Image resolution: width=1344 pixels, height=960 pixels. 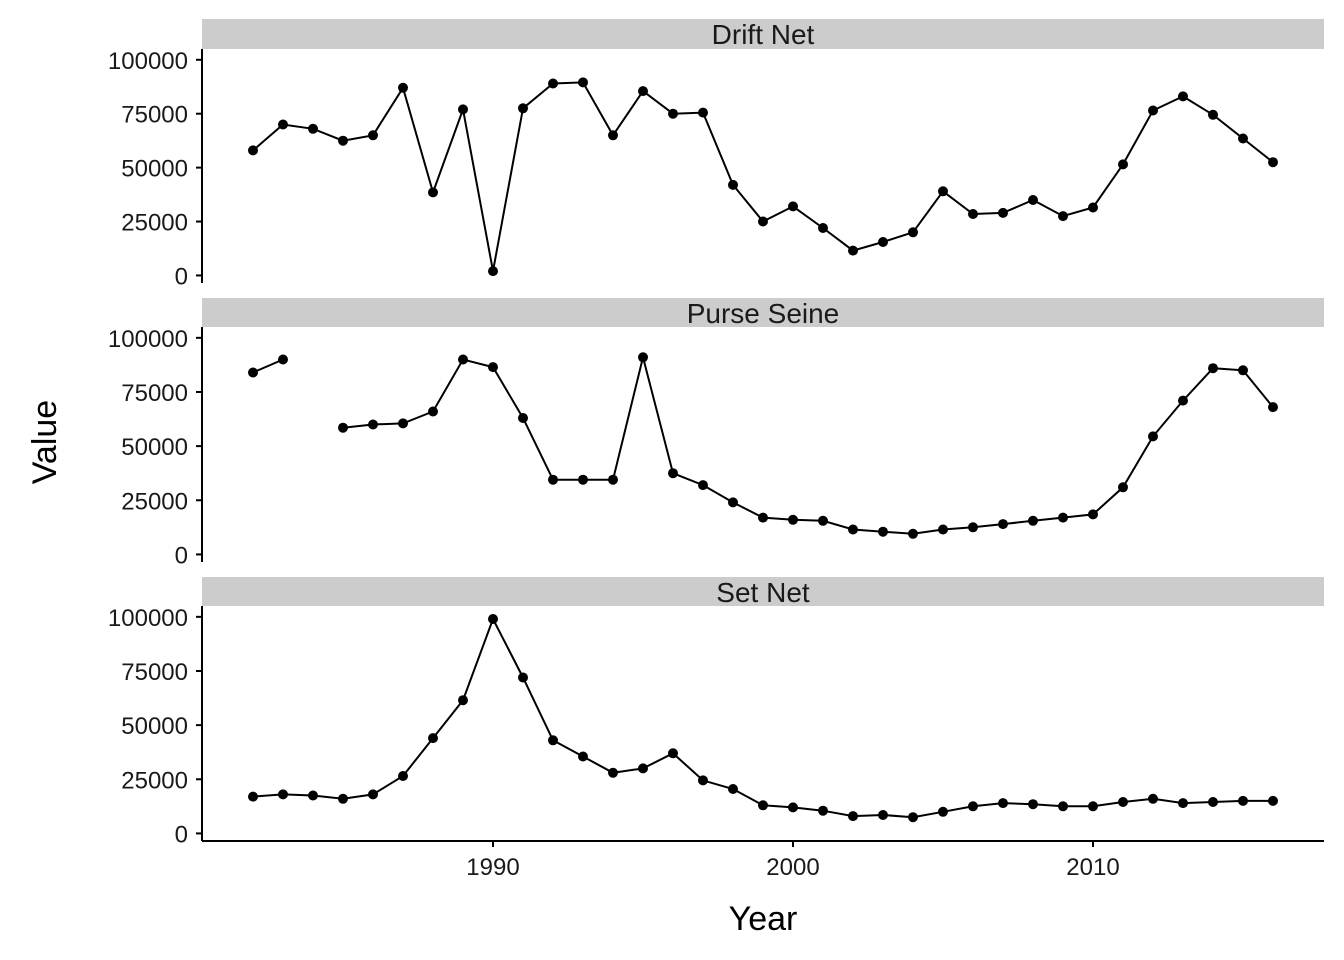 I want to click on y-tick-label: 0, so click(x=181, y=276).